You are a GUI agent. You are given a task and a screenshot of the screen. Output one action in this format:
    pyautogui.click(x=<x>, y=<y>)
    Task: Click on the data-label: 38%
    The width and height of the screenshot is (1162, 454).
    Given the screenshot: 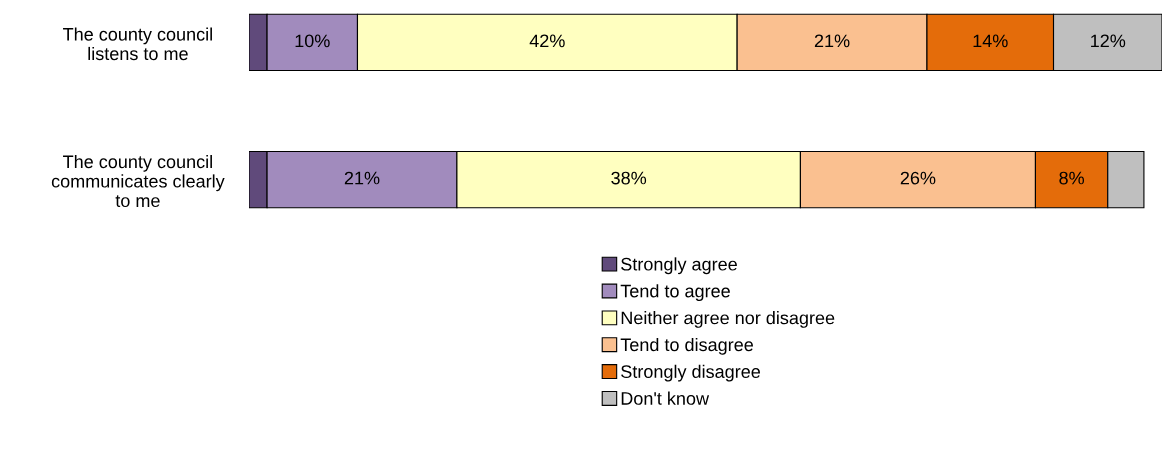 What is the action you would take?
    pyautogui.click(x=629, y=178)
    